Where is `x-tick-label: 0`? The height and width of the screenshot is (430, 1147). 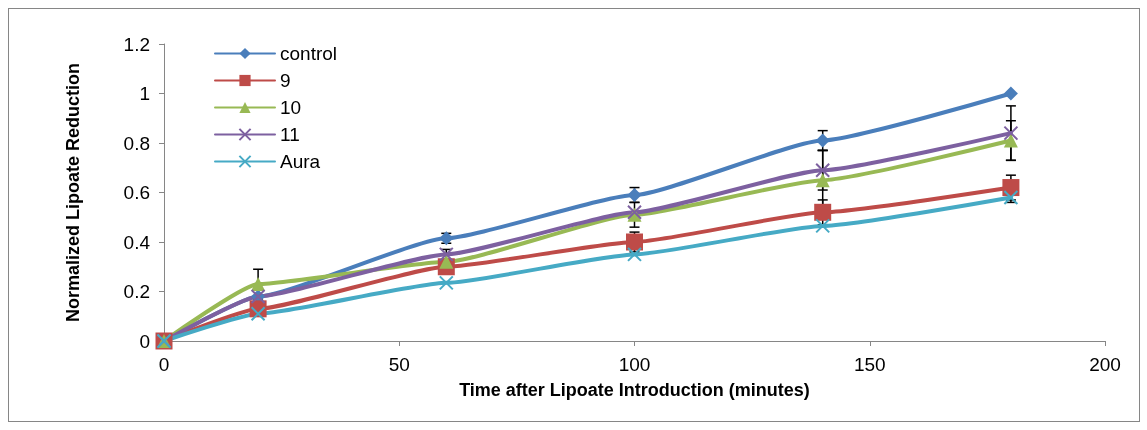 x-tick-label: 0 is located at coordinates (164, 364).